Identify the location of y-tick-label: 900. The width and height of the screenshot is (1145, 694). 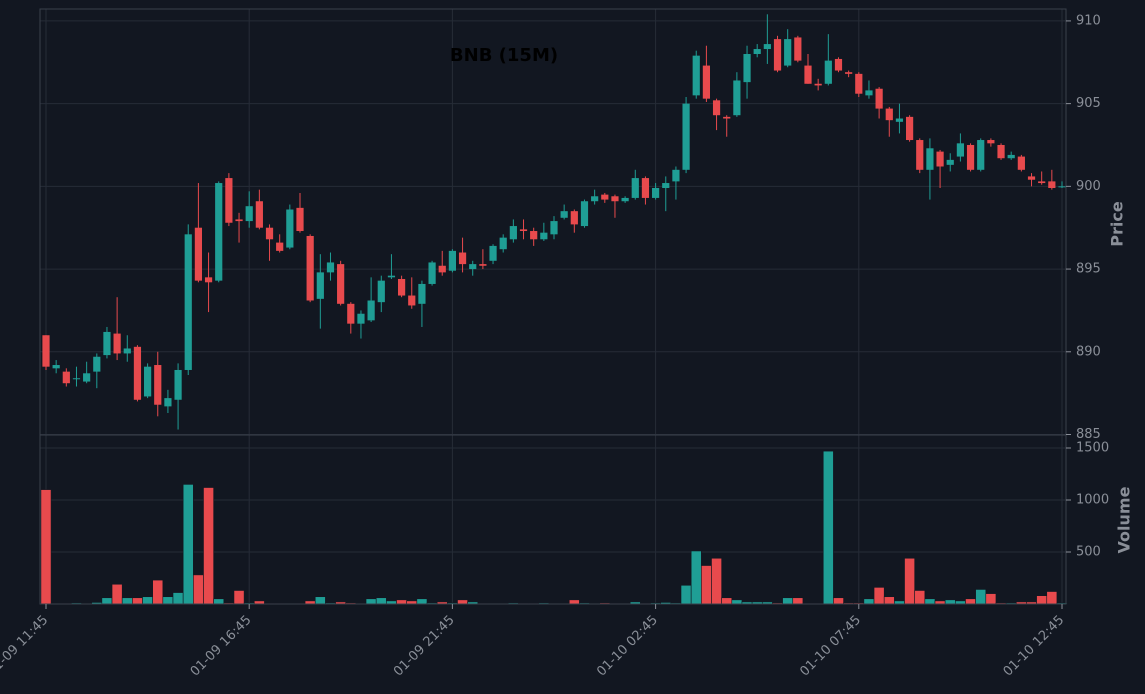
(1088, 186).